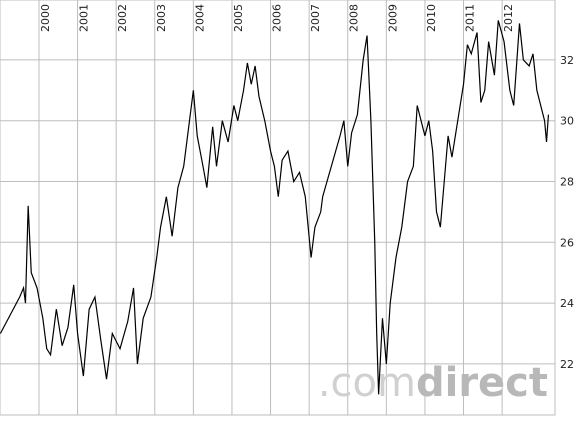 Image resolution: width=580 pixels, height=423 pixels. What do you see at coordinates (161, 18) in the screenshot?
I see `x-tick-label: 2003` at bounding box center [161, 18].